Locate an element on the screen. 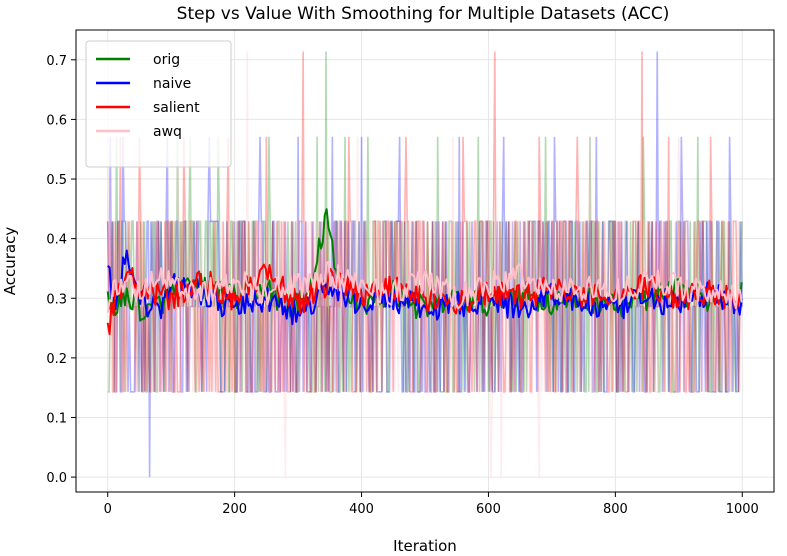 This screenshot has height=556, width=787. x-axis-label: Iteration is located at coordinates (425, 546).